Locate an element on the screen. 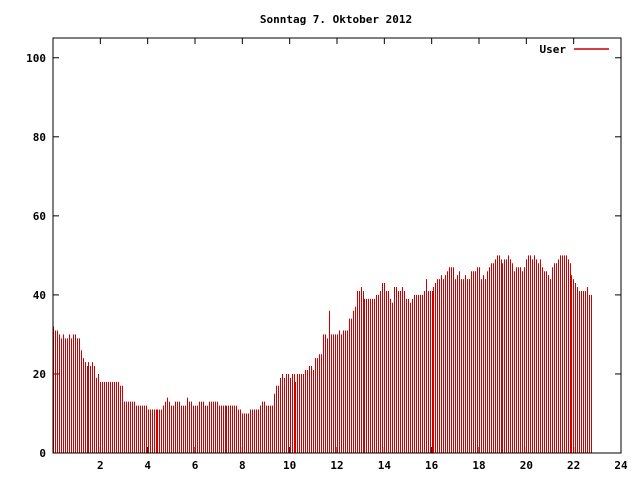 Image resolution: width=640 pixels, height=480 pixels. legend-label: User is located at coordinates (553, 49).